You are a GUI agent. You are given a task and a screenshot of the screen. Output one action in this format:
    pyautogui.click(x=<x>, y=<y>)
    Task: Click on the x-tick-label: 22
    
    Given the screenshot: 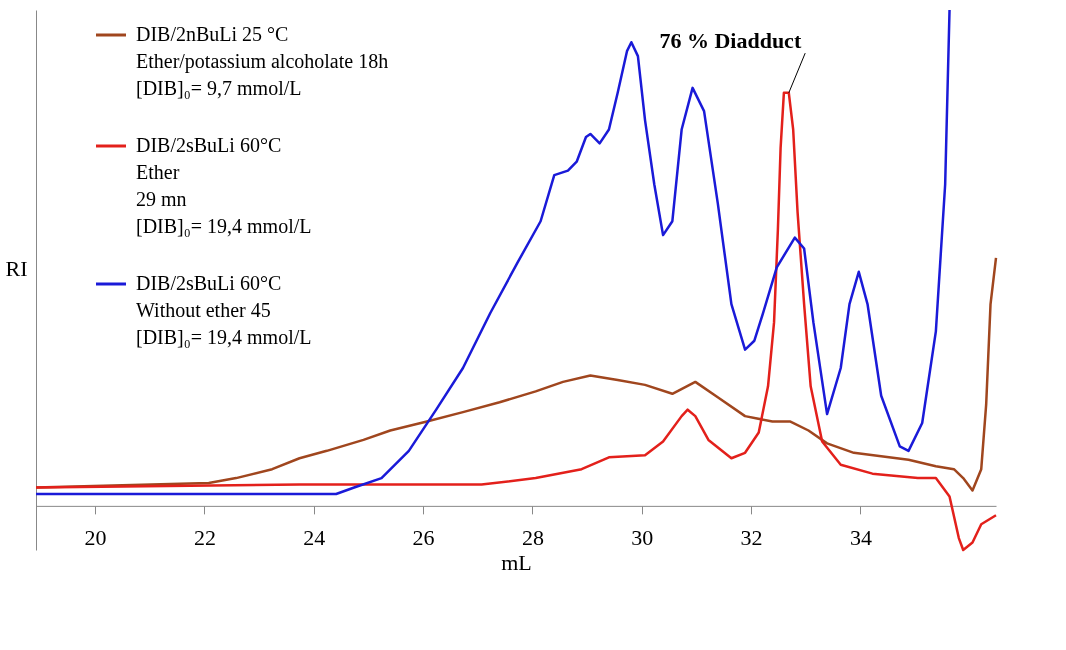 What is the action you would take?
    pyautogui.click(x=204, y=538)
    